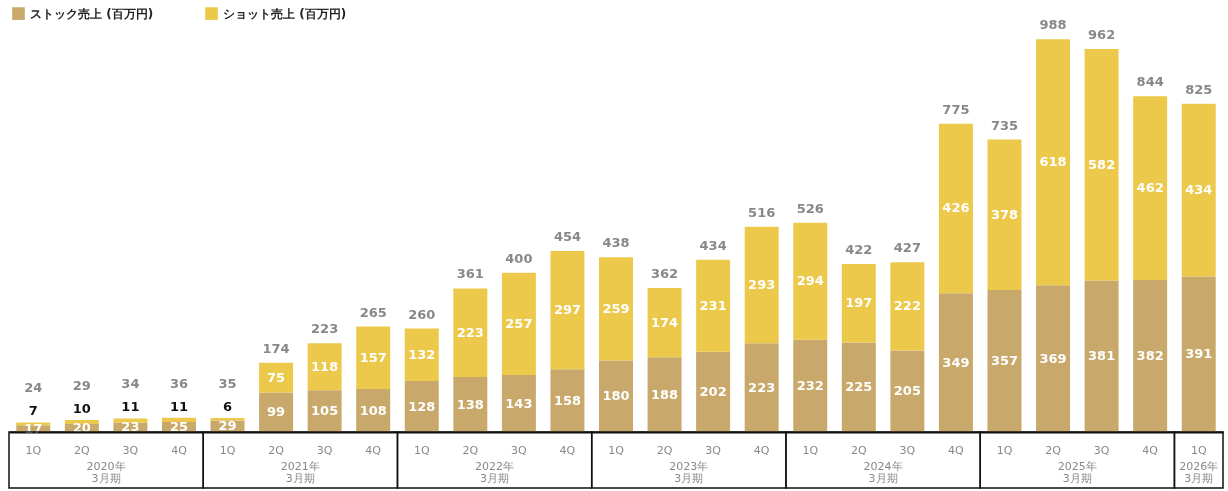 The image size is (1228, 491). What do you see at coordinates (519, 258) in the screenshot?
I see `total-label: 400` at bounding box center [519, 258].